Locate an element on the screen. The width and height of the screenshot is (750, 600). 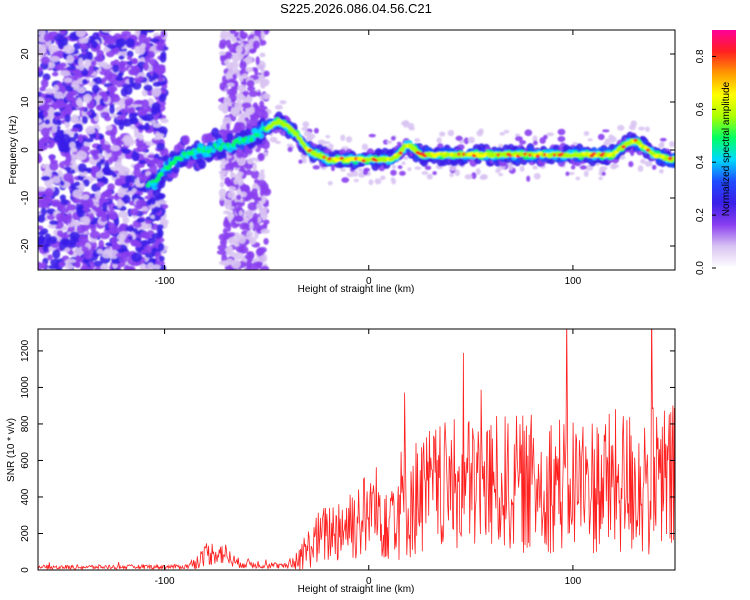
y-tick-label: -10 is located at coordinates (25, 197).